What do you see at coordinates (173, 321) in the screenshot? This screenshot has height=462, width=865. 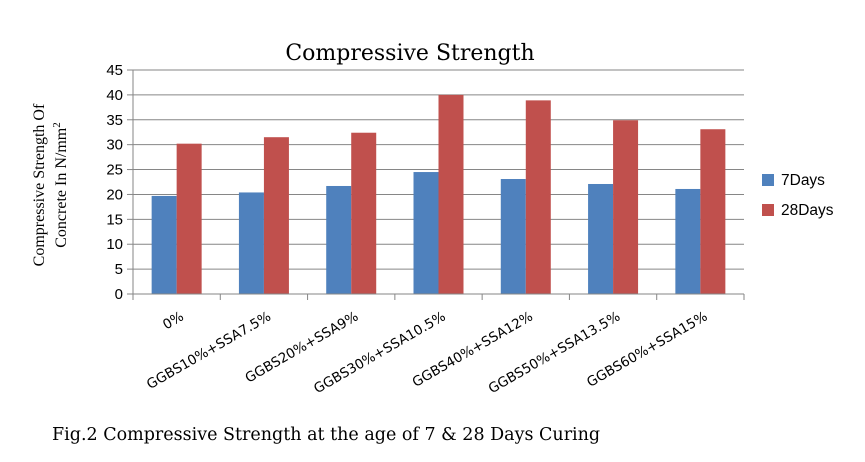 I see `x-tick-label: 0%` at bounding box center [173, 321].